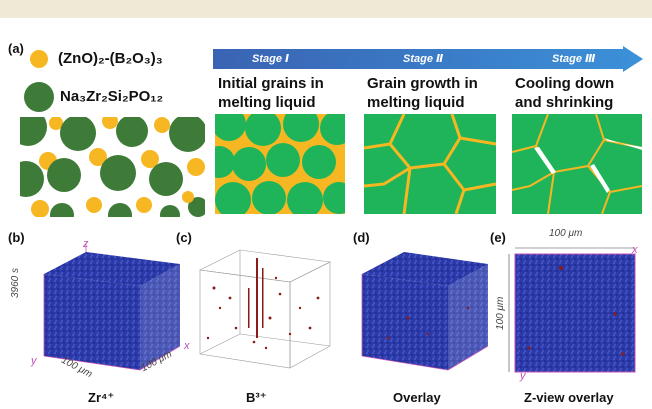 The width and height of the screenshot is (652, 409). What do you see at coordinates (39, 97) in the screenshot?
I see `nzsp-legend-dot` at bounding box center [39, 97].